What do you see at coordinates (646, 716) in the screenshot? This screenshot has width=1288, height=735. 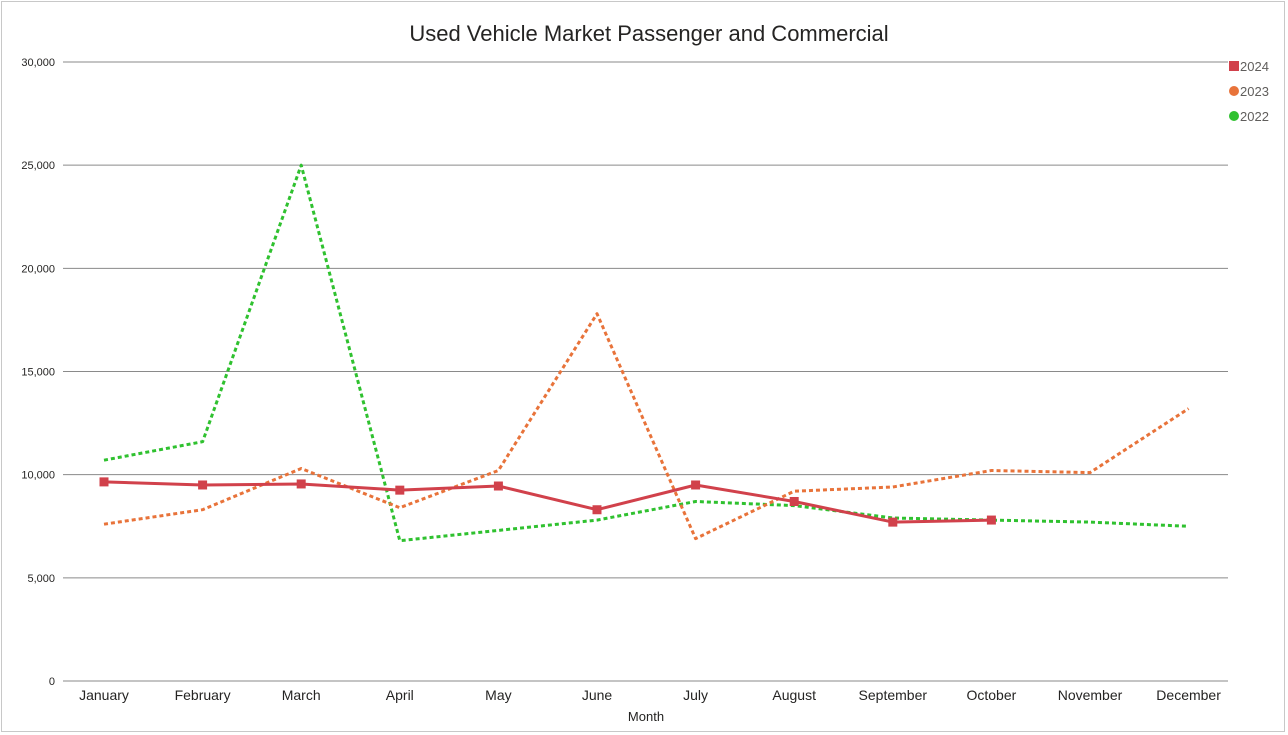 I see `x-axis-title: Month` at bounding box center [646, 716].